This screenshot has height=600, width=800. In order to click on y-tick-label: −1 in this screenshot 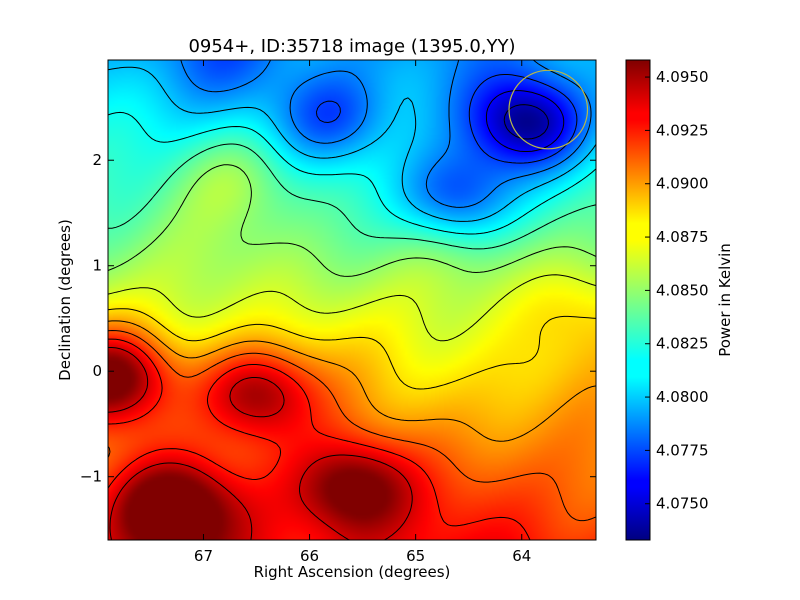, I will do `click(91, 477)`.